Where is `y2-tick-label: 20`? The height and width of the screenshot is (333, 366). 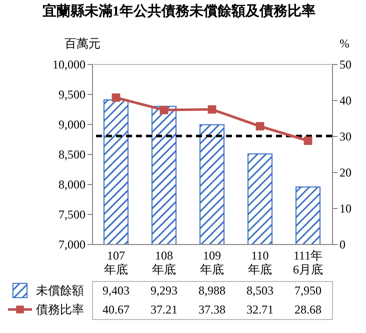 y2-tick-label: 20 is located at coordinates (346, 173).